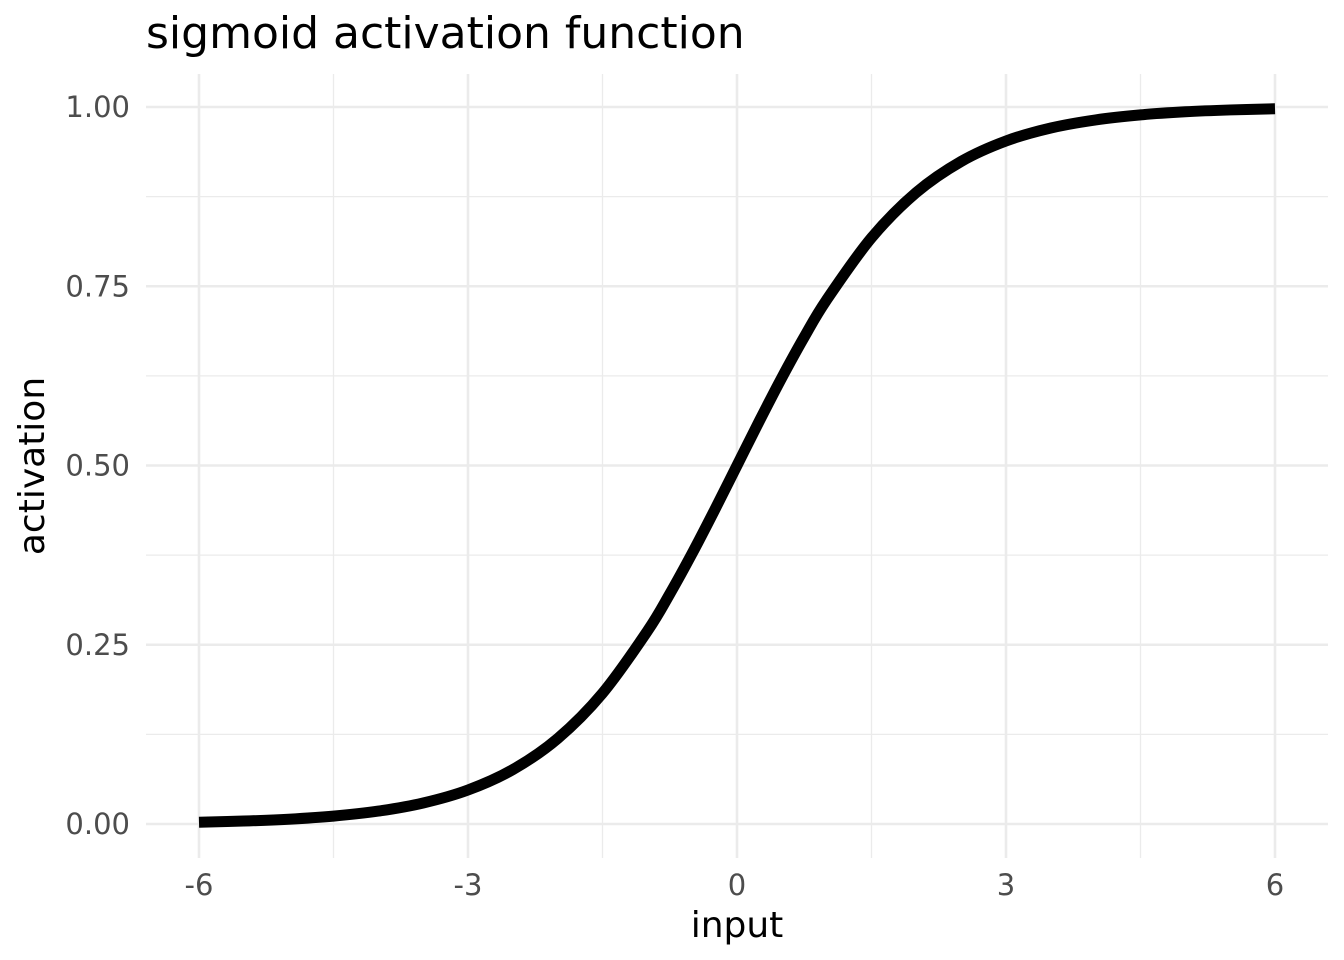  What do you see at coordinates (1275, 885) in the screenshot?
I see `x-tick-label: 6` at bounding box center [1275, 885].